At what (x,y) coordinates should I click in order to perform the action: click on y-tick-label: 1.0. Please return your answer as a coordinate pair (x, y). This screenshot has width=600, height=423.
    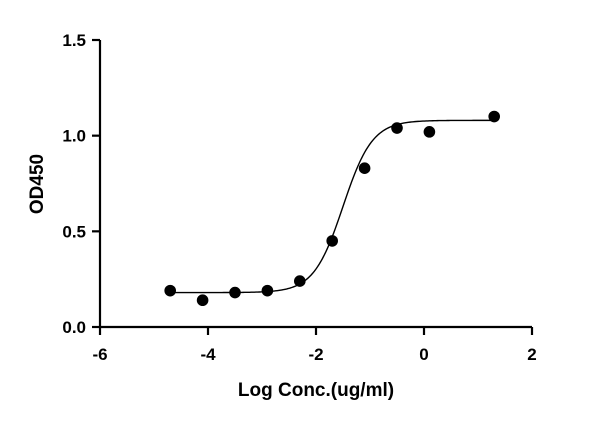
    Looking at the image, I should click on (74, 136).